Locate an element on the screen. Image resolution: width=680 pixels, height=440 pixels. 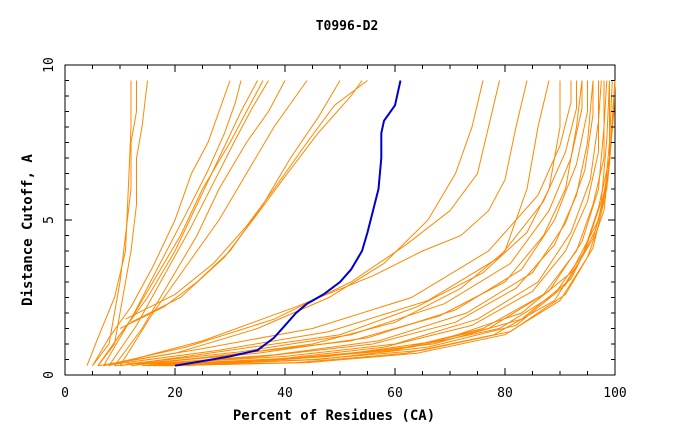
x-tick-label: 60 is located at coordinates (395, 393).